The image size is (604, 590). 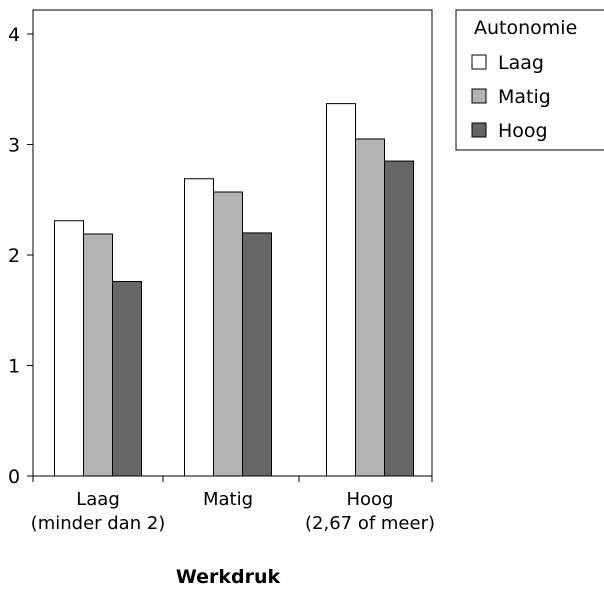 What do you see at coordinates (14, 35) in the screenshot?
I see `y-tick-label-4: 4` at bounding box center [14, 35].